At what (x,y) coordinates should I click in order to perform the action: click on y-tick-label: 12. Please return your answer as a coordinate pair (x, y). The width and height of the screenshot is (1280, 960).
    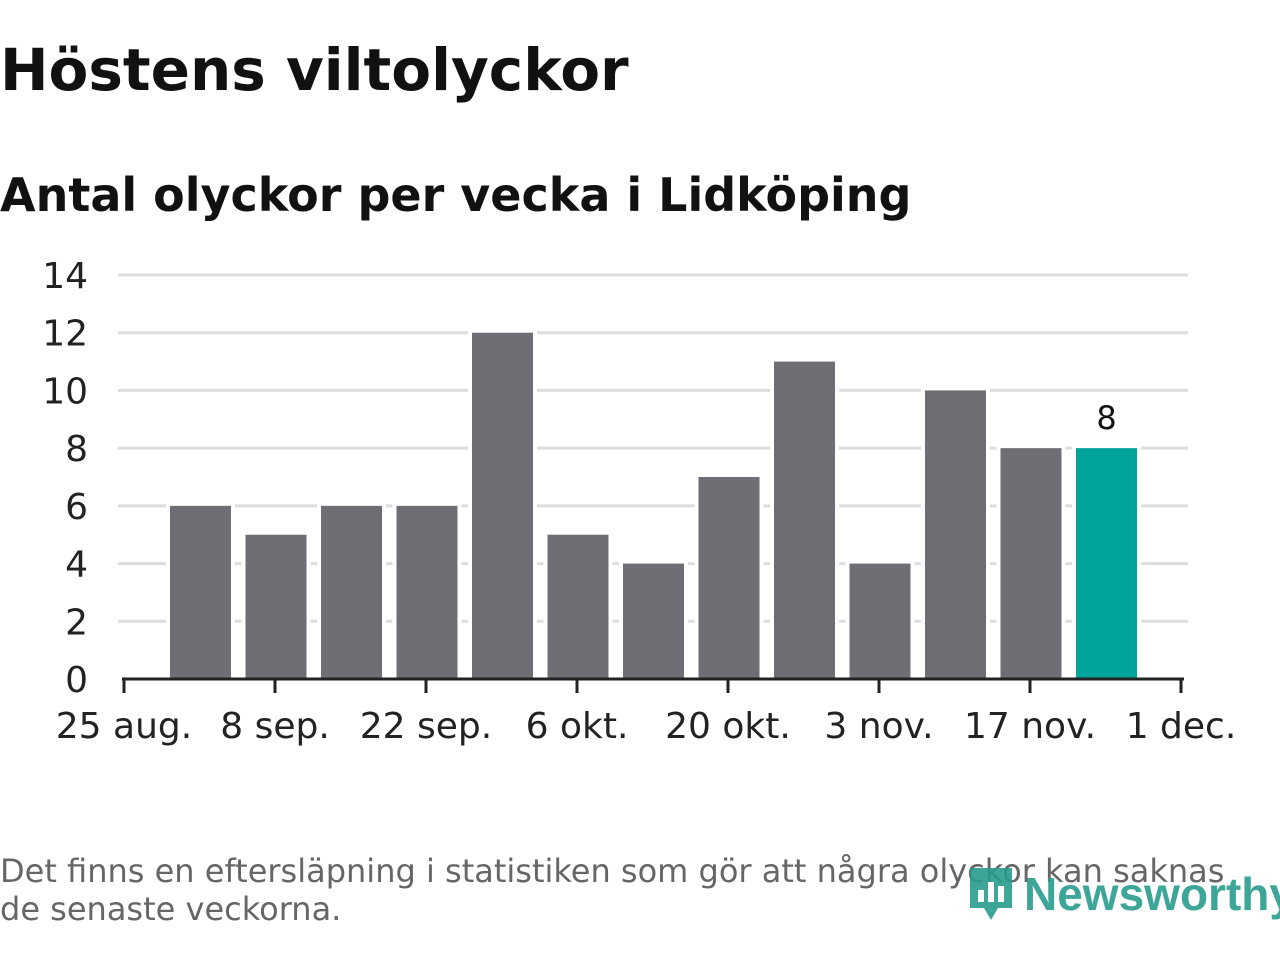
    Looking at the image, I should click on (65, 334).